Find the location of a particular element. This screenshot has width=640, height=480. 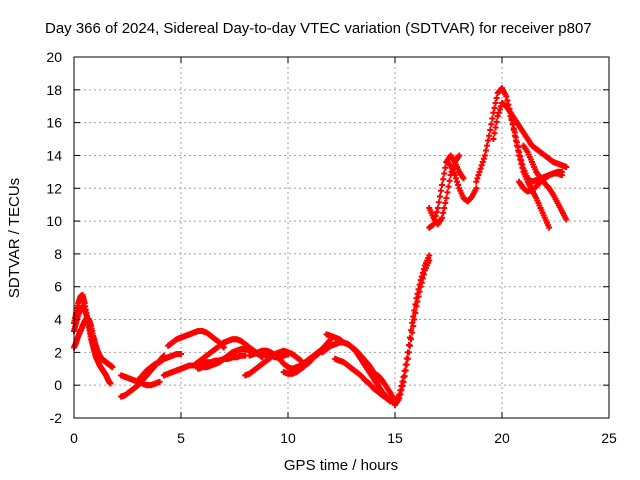

series-sat-k is located at coordinates (273, 363).